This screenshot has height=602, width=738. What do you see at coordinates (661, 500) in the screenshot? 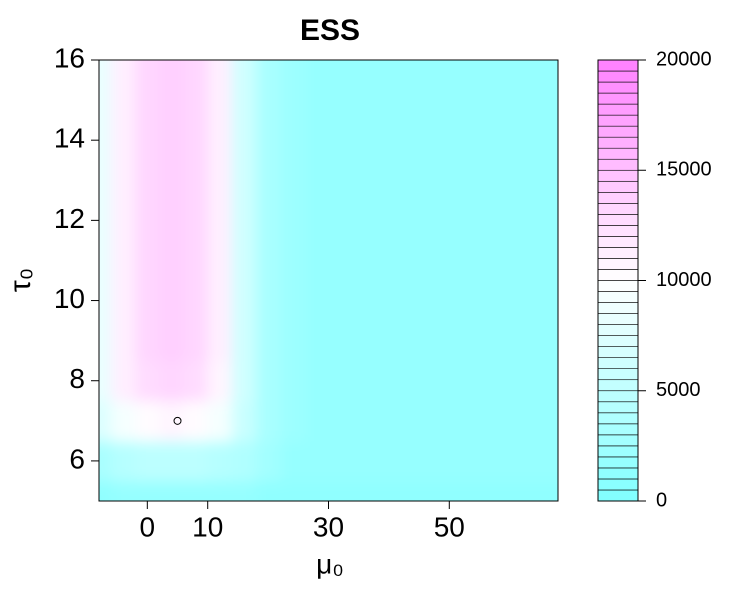
I see `key-tick-label: 0` at bounding box center [661, 500].